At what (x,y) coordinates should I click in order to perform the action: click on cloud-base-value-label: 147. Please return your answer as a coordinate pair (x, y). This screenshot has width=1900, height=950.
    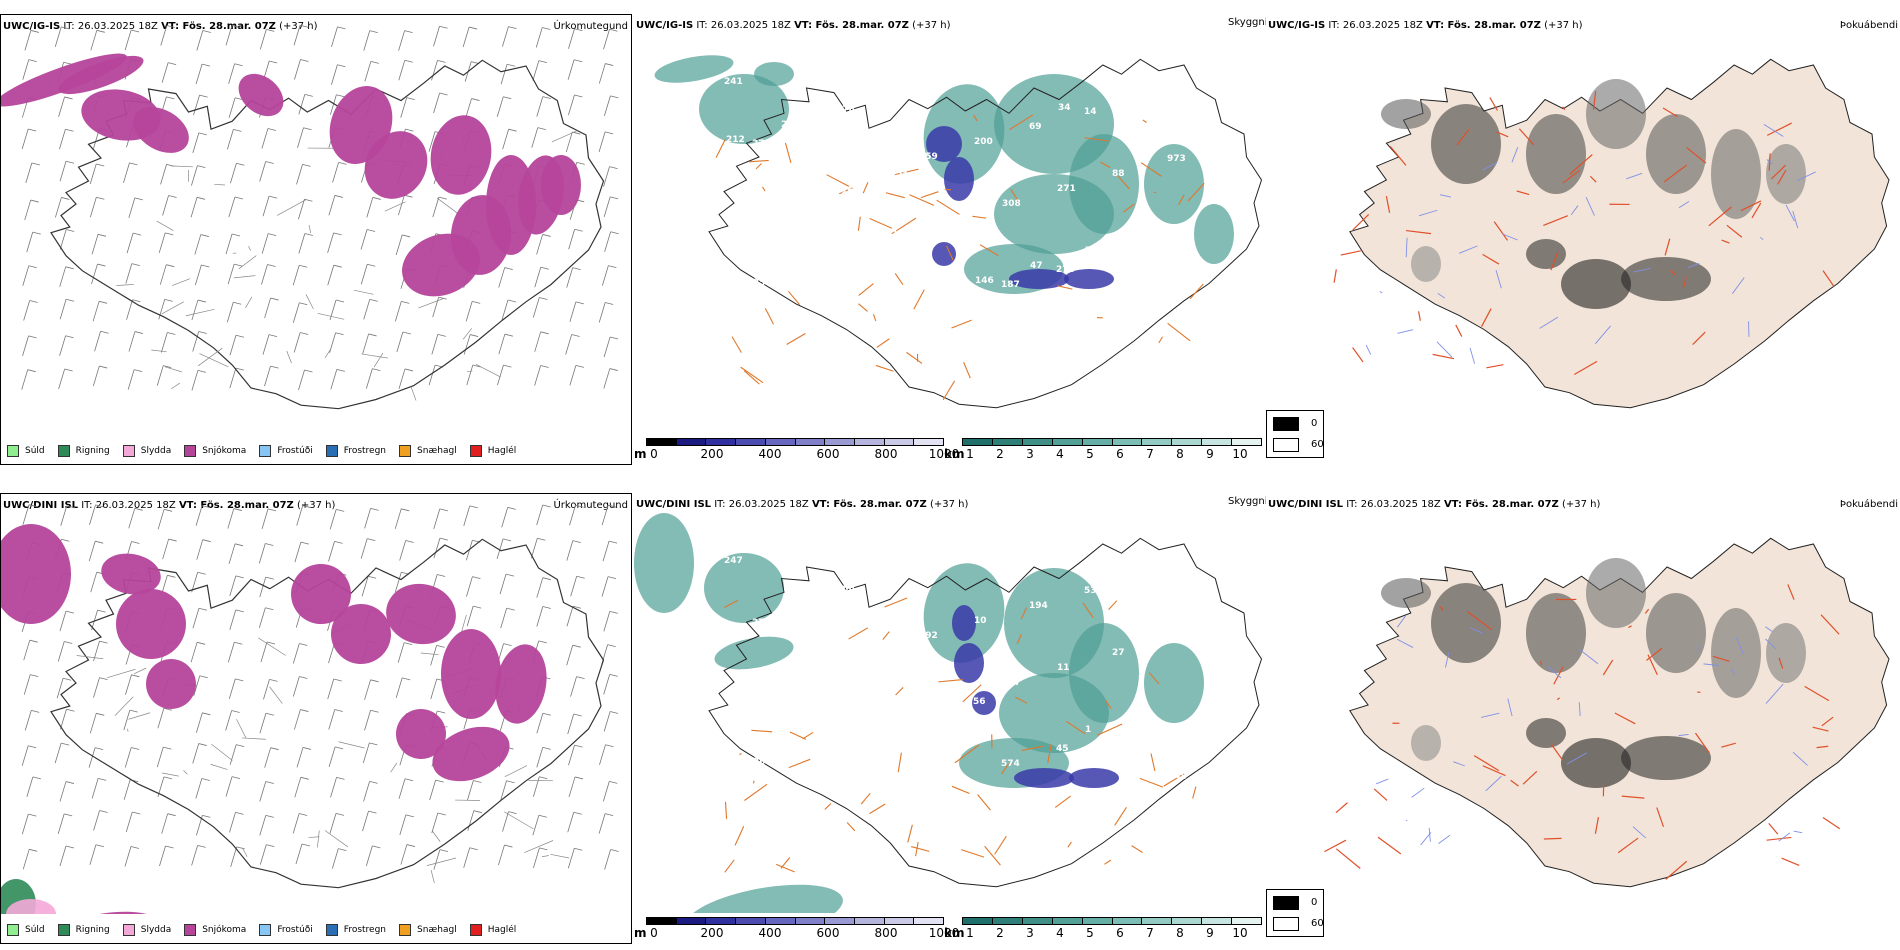
    Looking at the image, I should click on (1011, 683).